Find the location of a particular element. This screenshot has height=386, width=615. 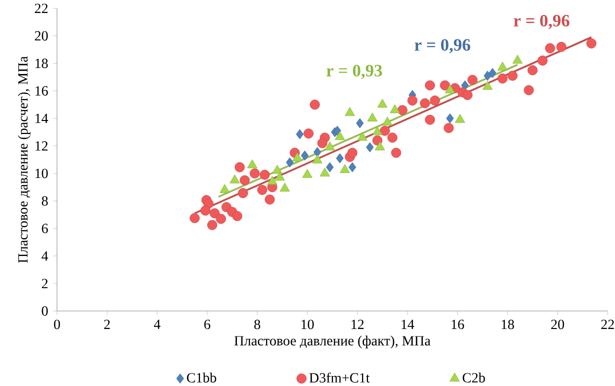

x-tick-label: 2 is located at coordinates (107, 324).